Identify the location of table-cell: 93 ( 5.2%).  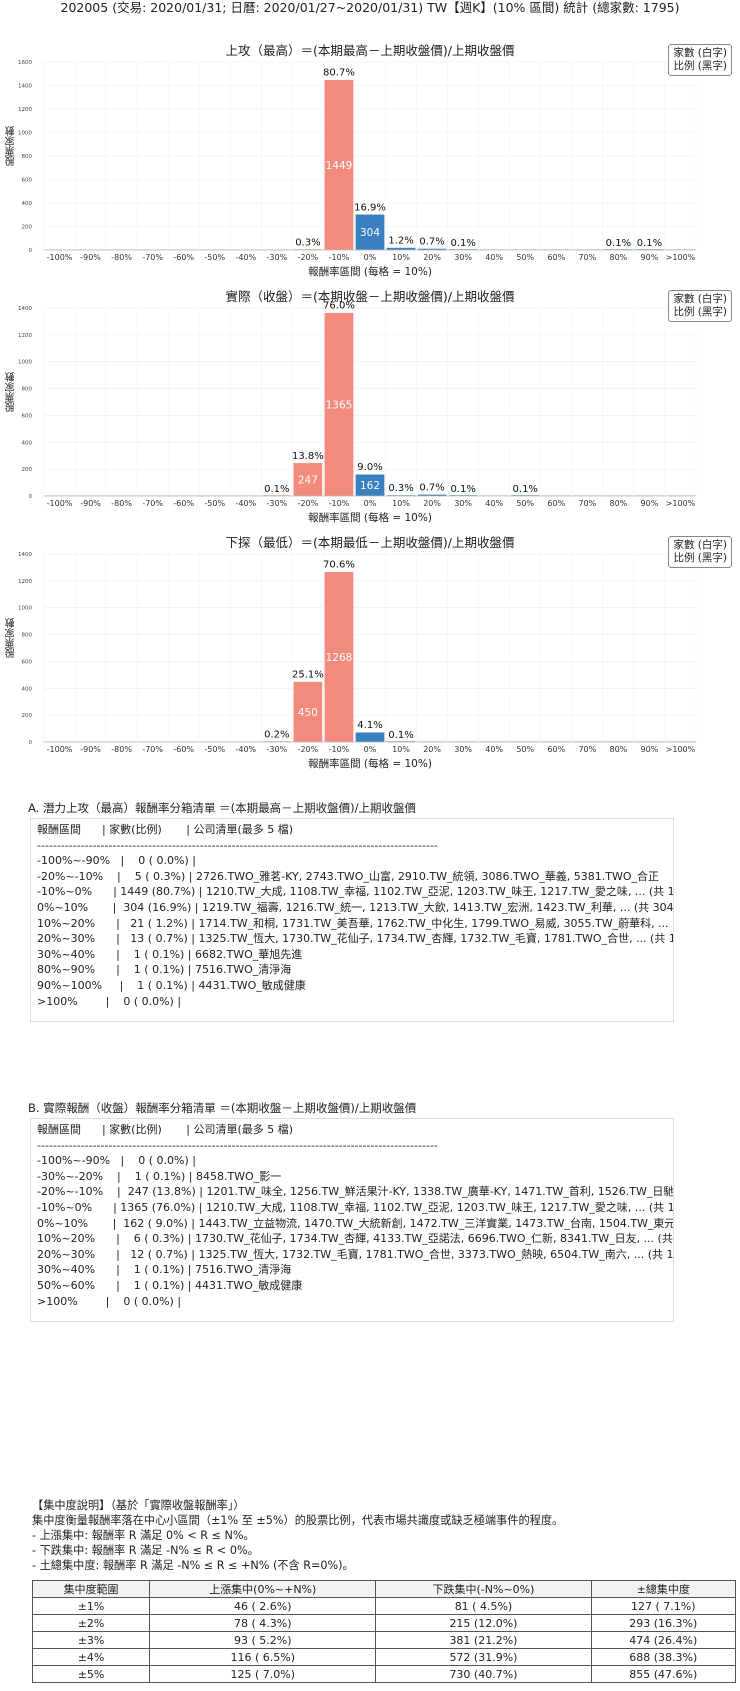
(263, 1640).